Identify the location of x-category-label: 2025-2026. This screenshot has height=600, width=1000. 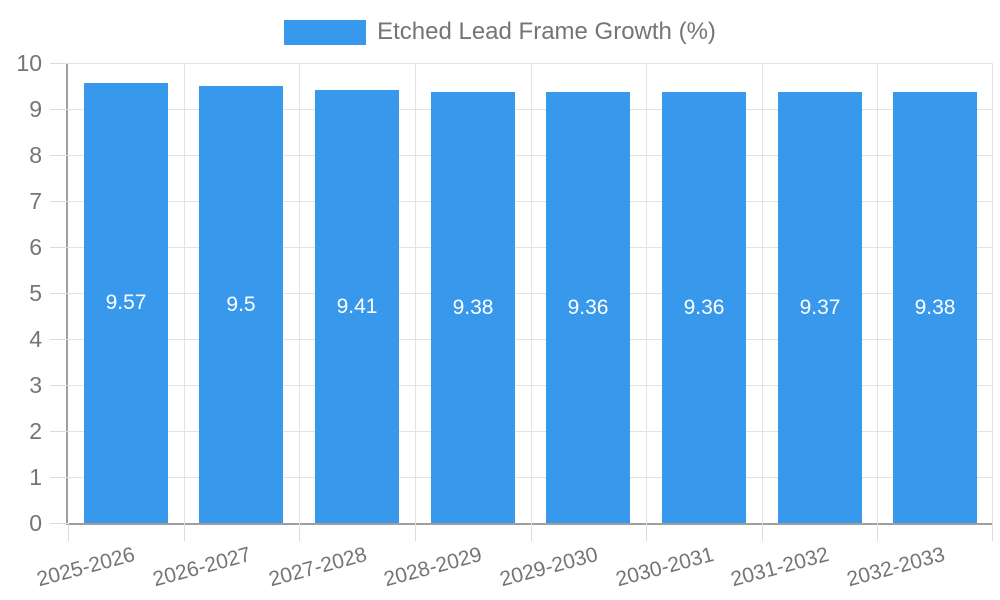
(86, 567).